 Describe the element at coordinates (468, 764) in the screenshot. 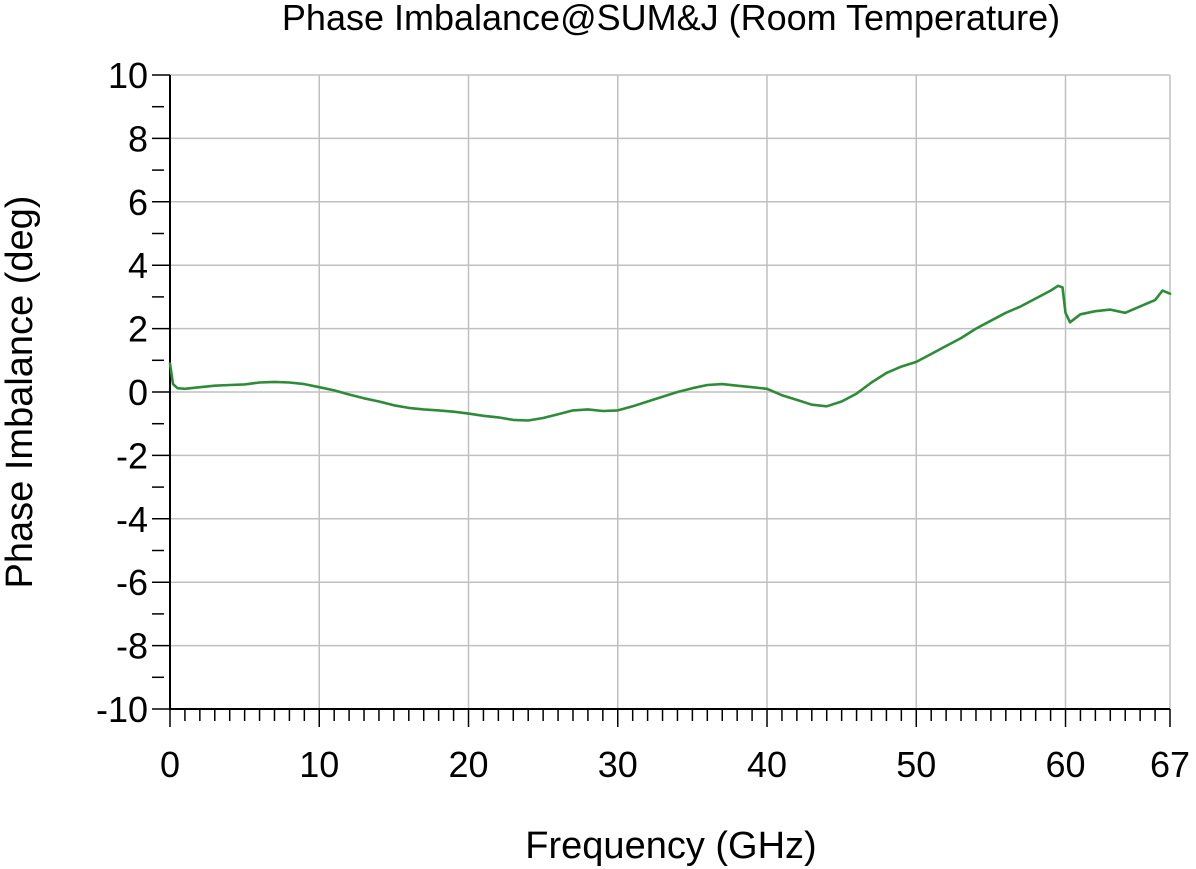

I see `x-tick-label: 20` at that location.